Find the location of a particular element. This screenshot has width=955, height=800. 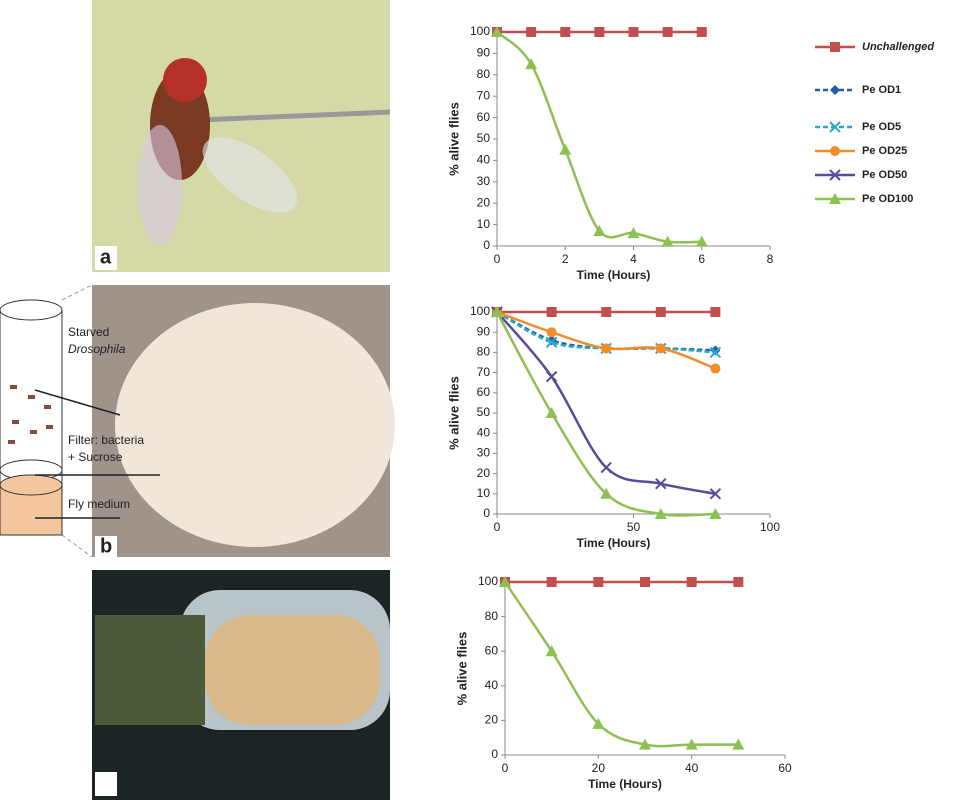

legend-label: Pe OD25 is located at coordinates (884, 151).